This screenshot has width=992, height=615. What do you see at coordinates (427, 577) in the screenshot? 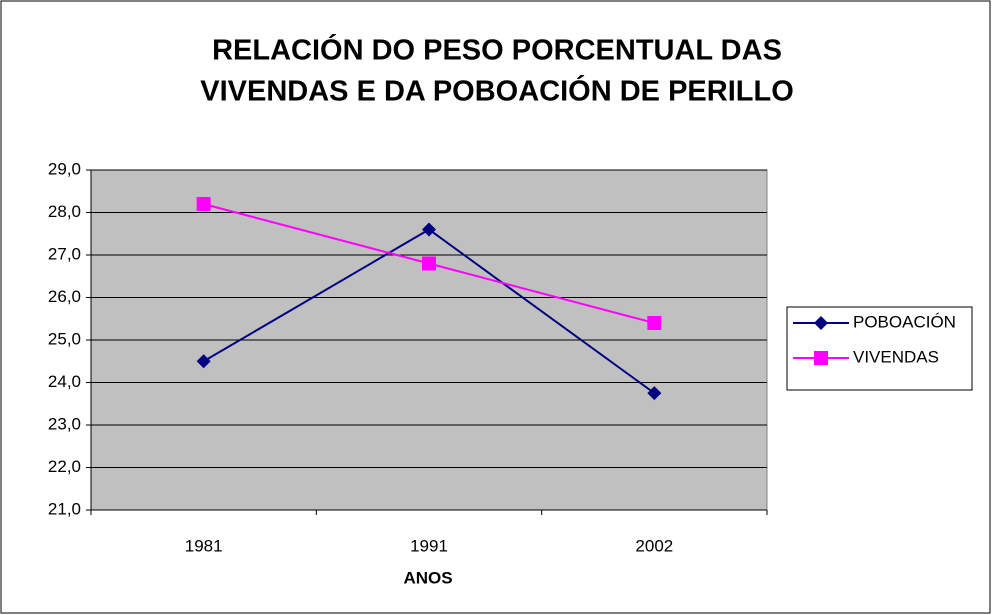
I see `x-axis-label: ANOS` at bounding box center [427, 577].